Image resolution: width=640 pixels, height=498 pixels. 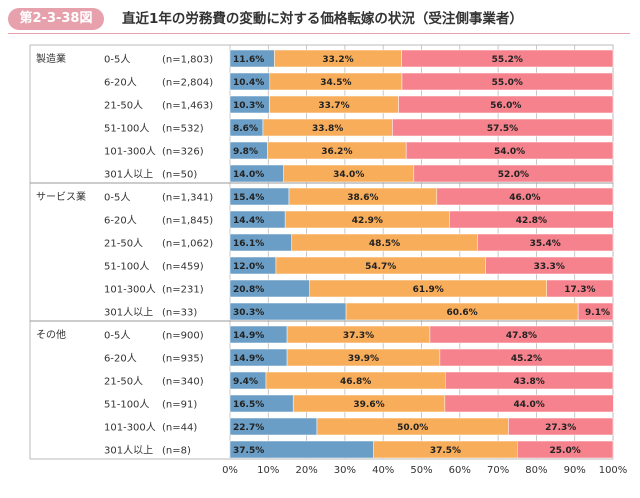 What do you see at coordinates (507, 60) in the screenshot?
I see `data-label: 55.2%` at bounding box center [507, 60].